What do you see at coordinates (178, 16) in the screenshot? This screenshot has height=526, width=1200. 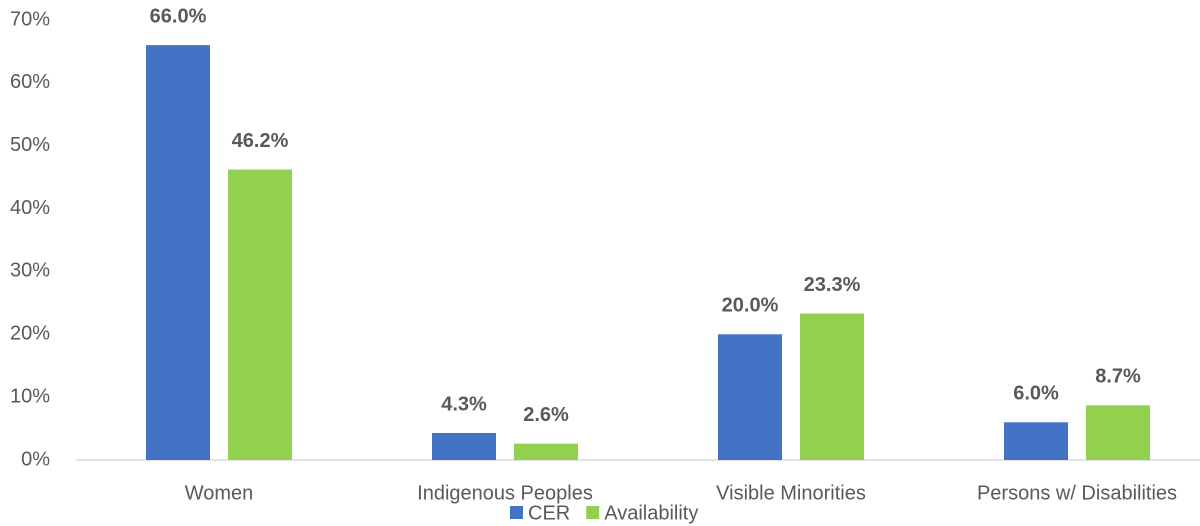 I see `value-label: 66.0%` at bounding box center [178, 16].